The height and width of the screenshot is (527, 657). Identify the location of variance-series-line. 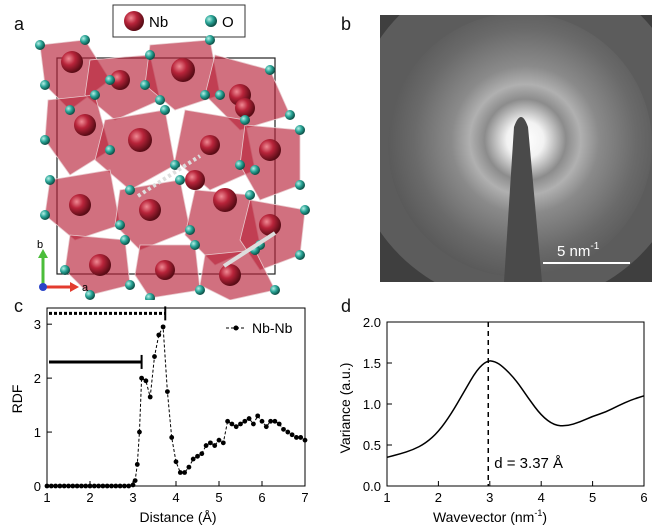
(515, 409).